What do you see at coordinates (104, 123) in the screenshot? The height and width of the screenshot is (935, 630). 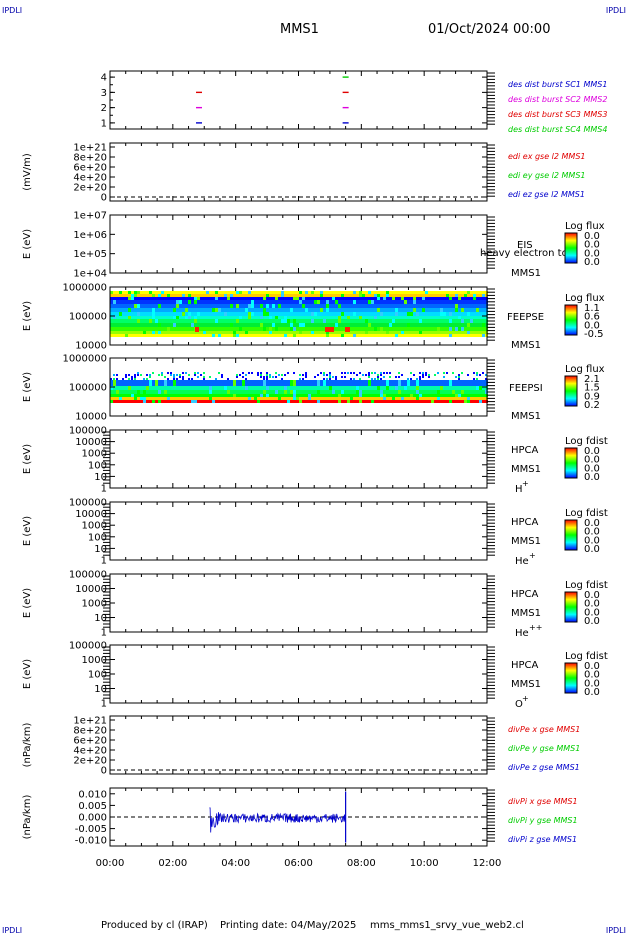 I see `y-tick-label: 1` at bounding box center [104, 123].